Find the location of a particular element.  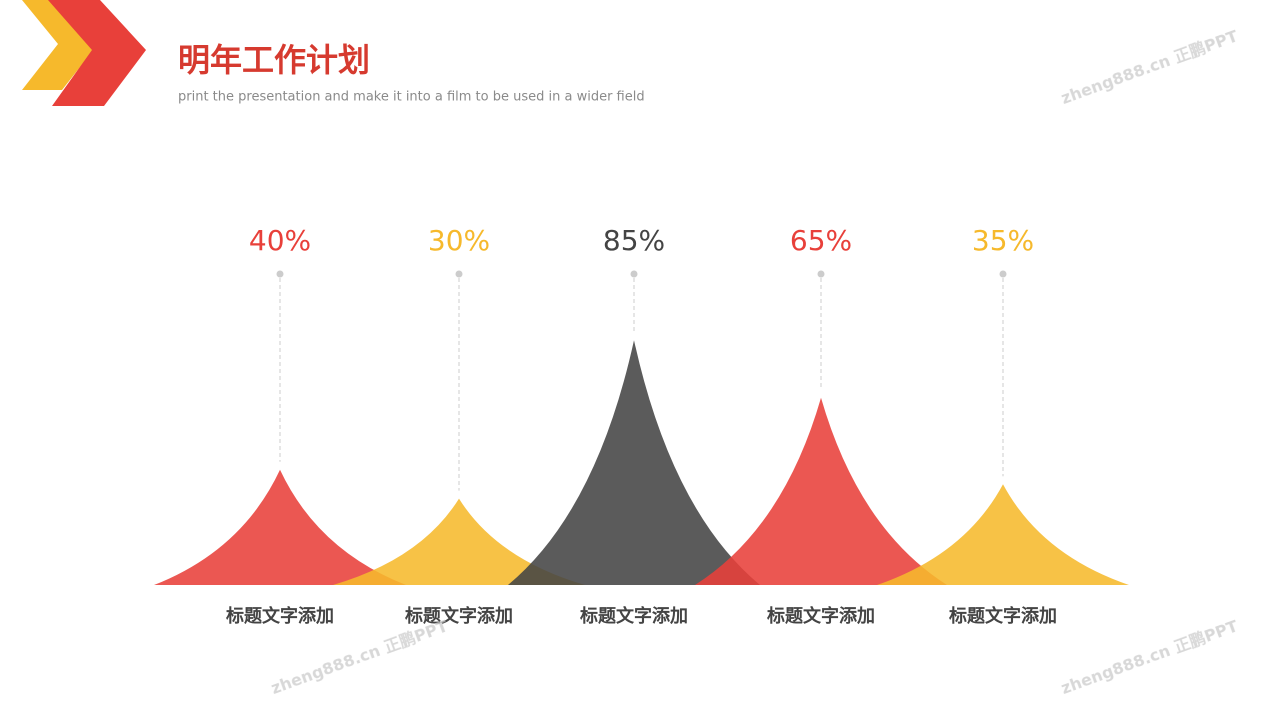

value-label: 40% is located at coordinates (280, 240).